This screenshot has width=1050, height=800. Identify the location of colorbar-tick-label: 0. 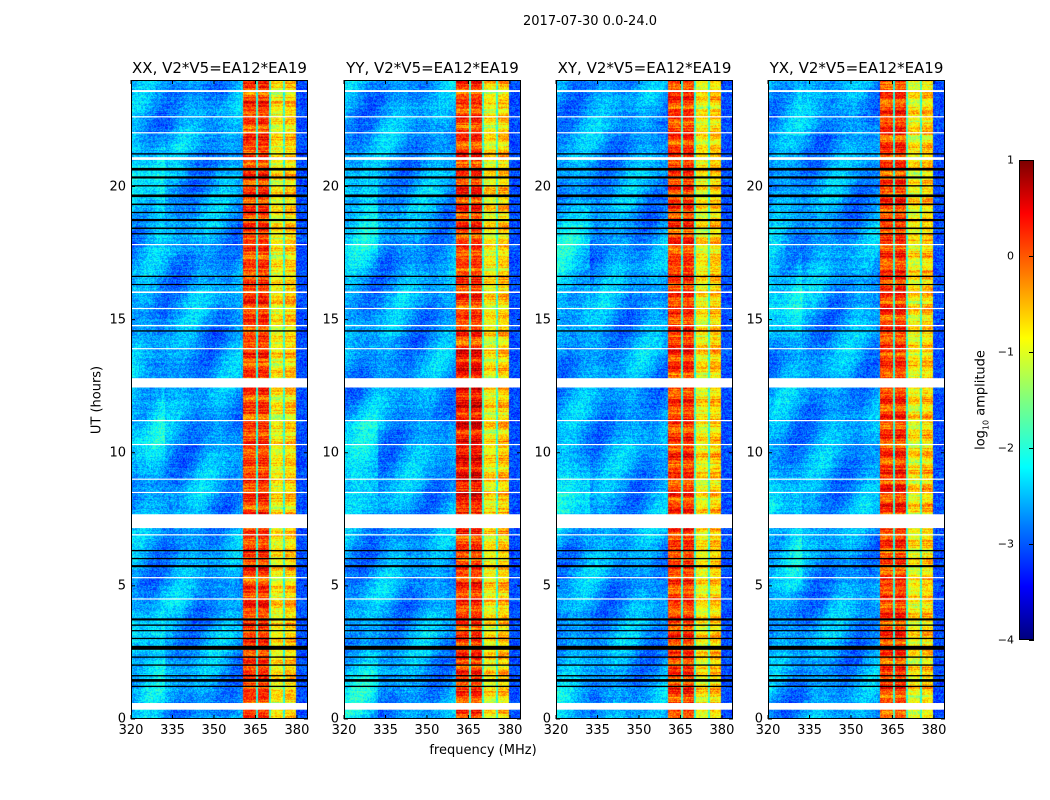
(1010, 256).